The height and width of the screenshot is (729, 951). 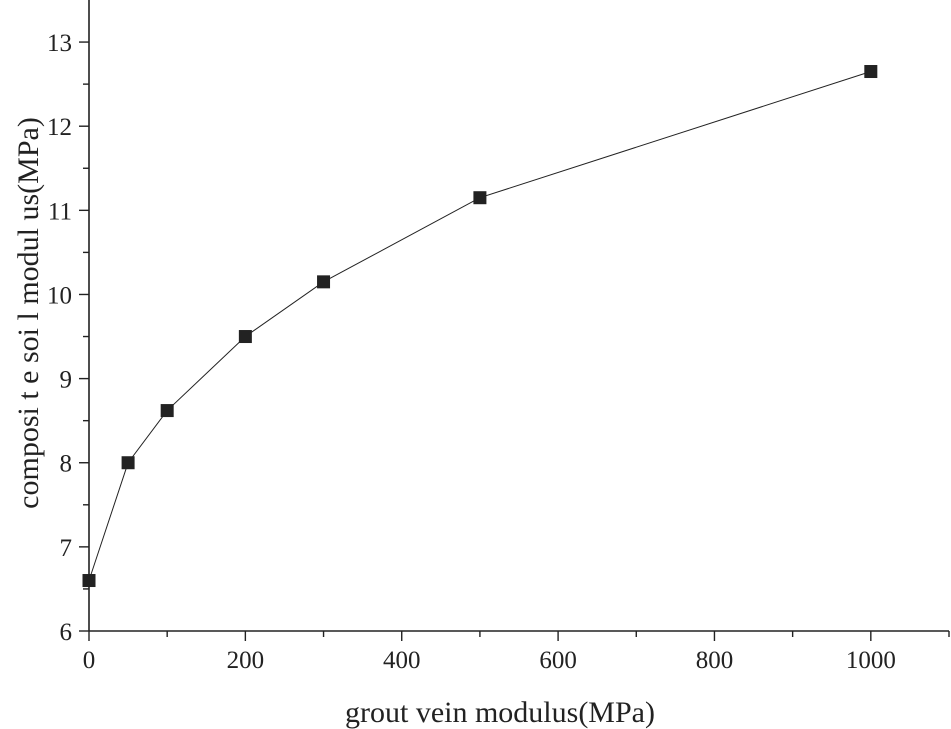 I want to click on y-tick-label: 6, so click(x=66, y=632).